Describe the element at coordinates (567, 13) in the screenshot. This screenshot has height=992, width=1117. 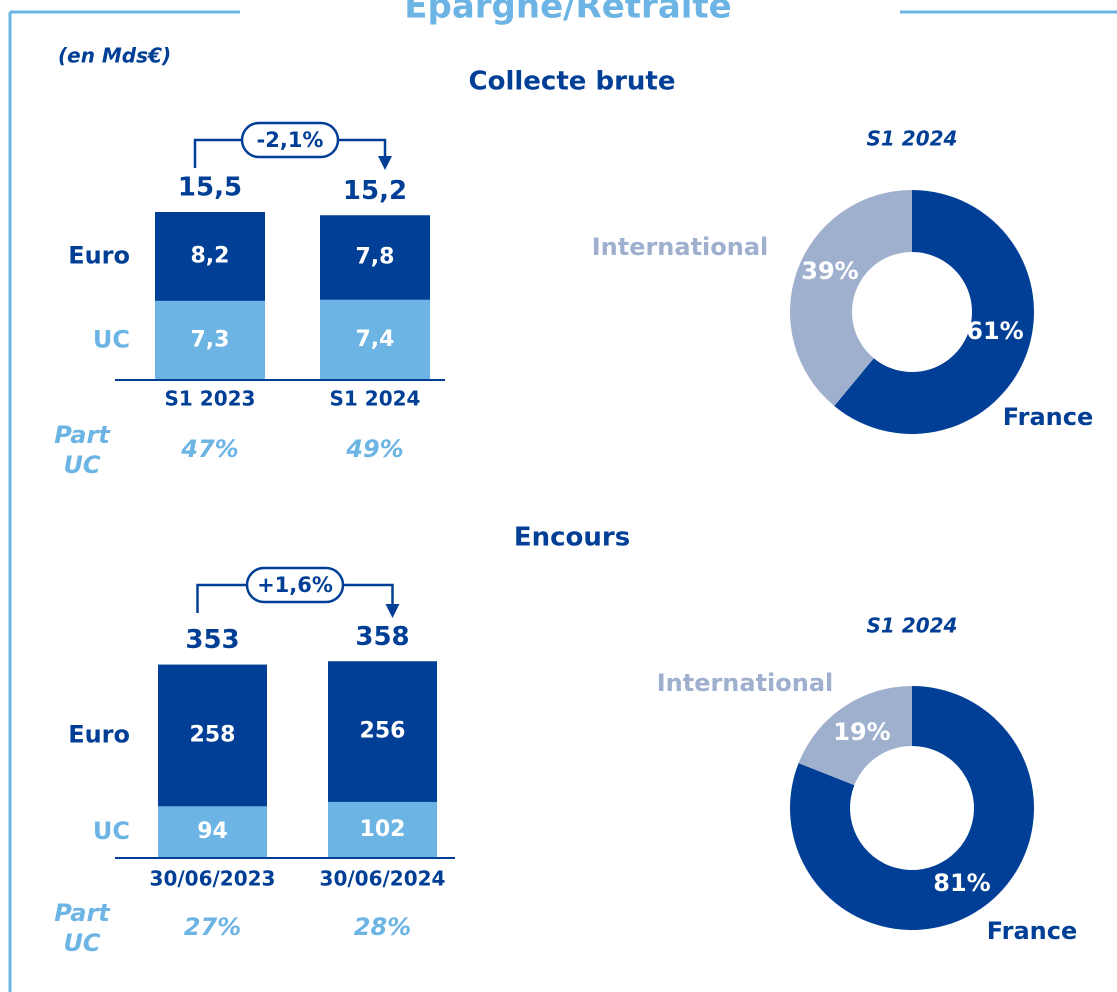
I see `page-title: Epargne/Retraite` at that location.